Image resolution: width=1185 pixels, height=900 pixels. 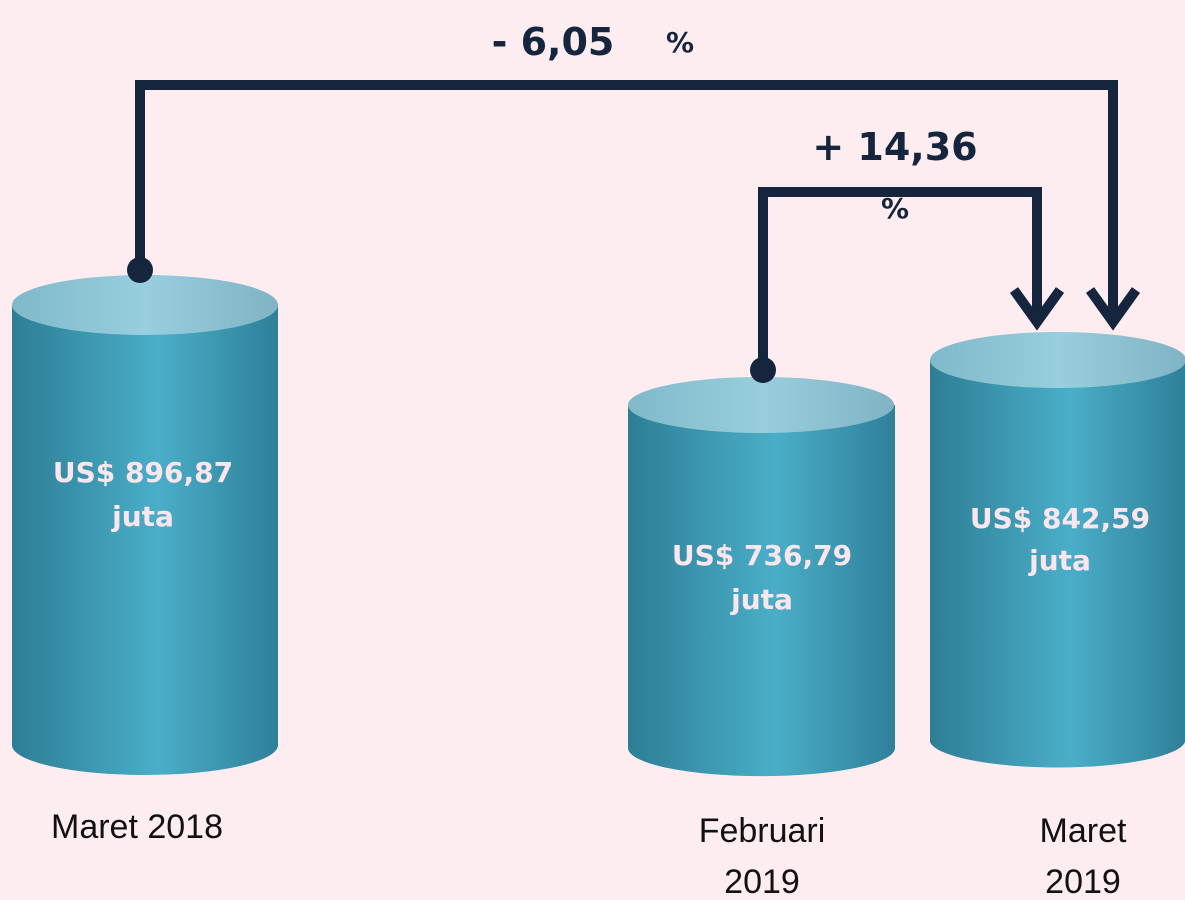 What do you see at coordinates (137, 827) in the screenshot?
I see `period-label: Maret 2018` at bounding box center [137, 827].